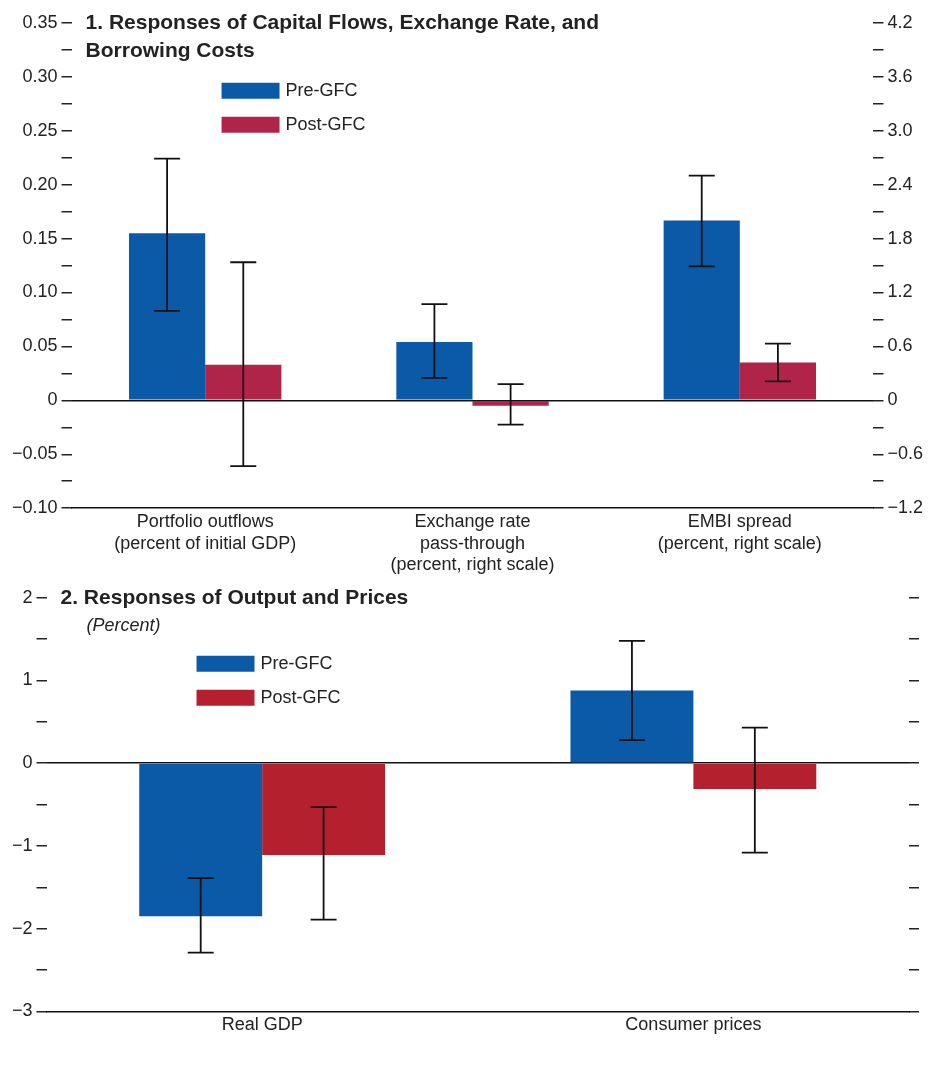 This screenshot has width=941, height=1065. What do you see at coordinates (234, 596) in the screenshot?
I see `chart-title: 2. Responses of Output and Prices` at bounding box center [234, 596].